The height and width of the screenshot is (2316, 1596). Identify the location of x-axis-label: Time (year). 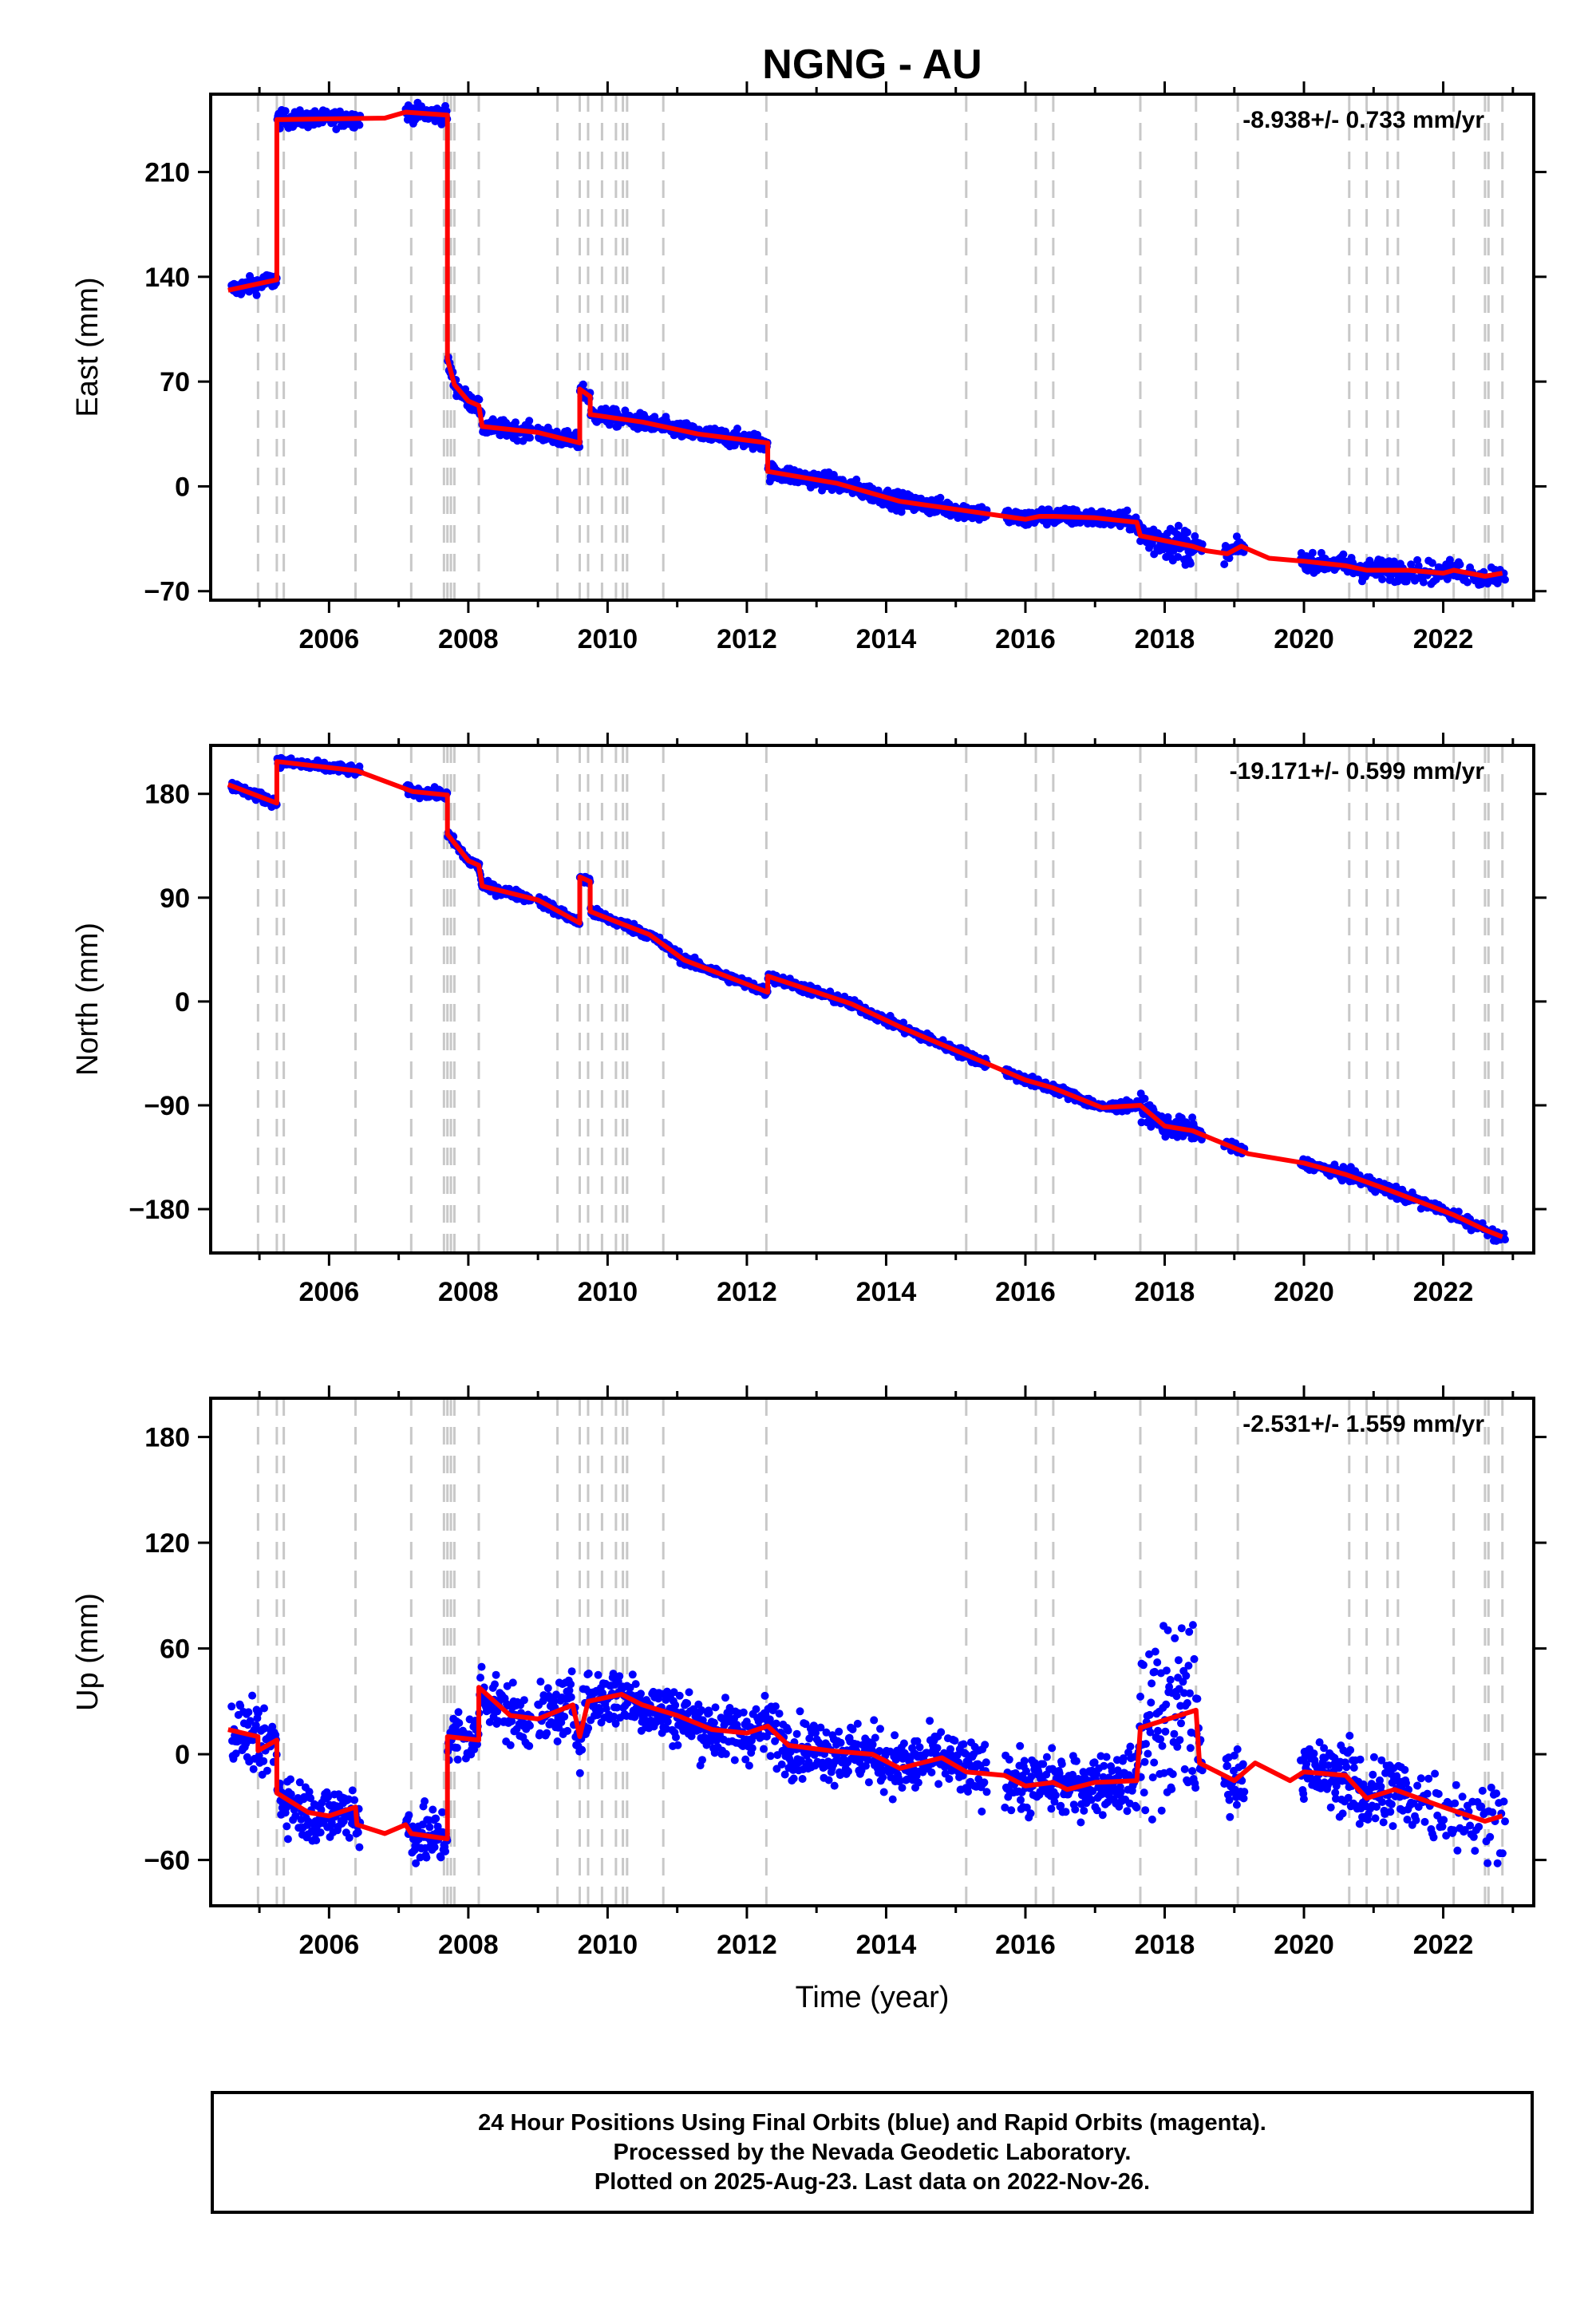
(873, 1997).